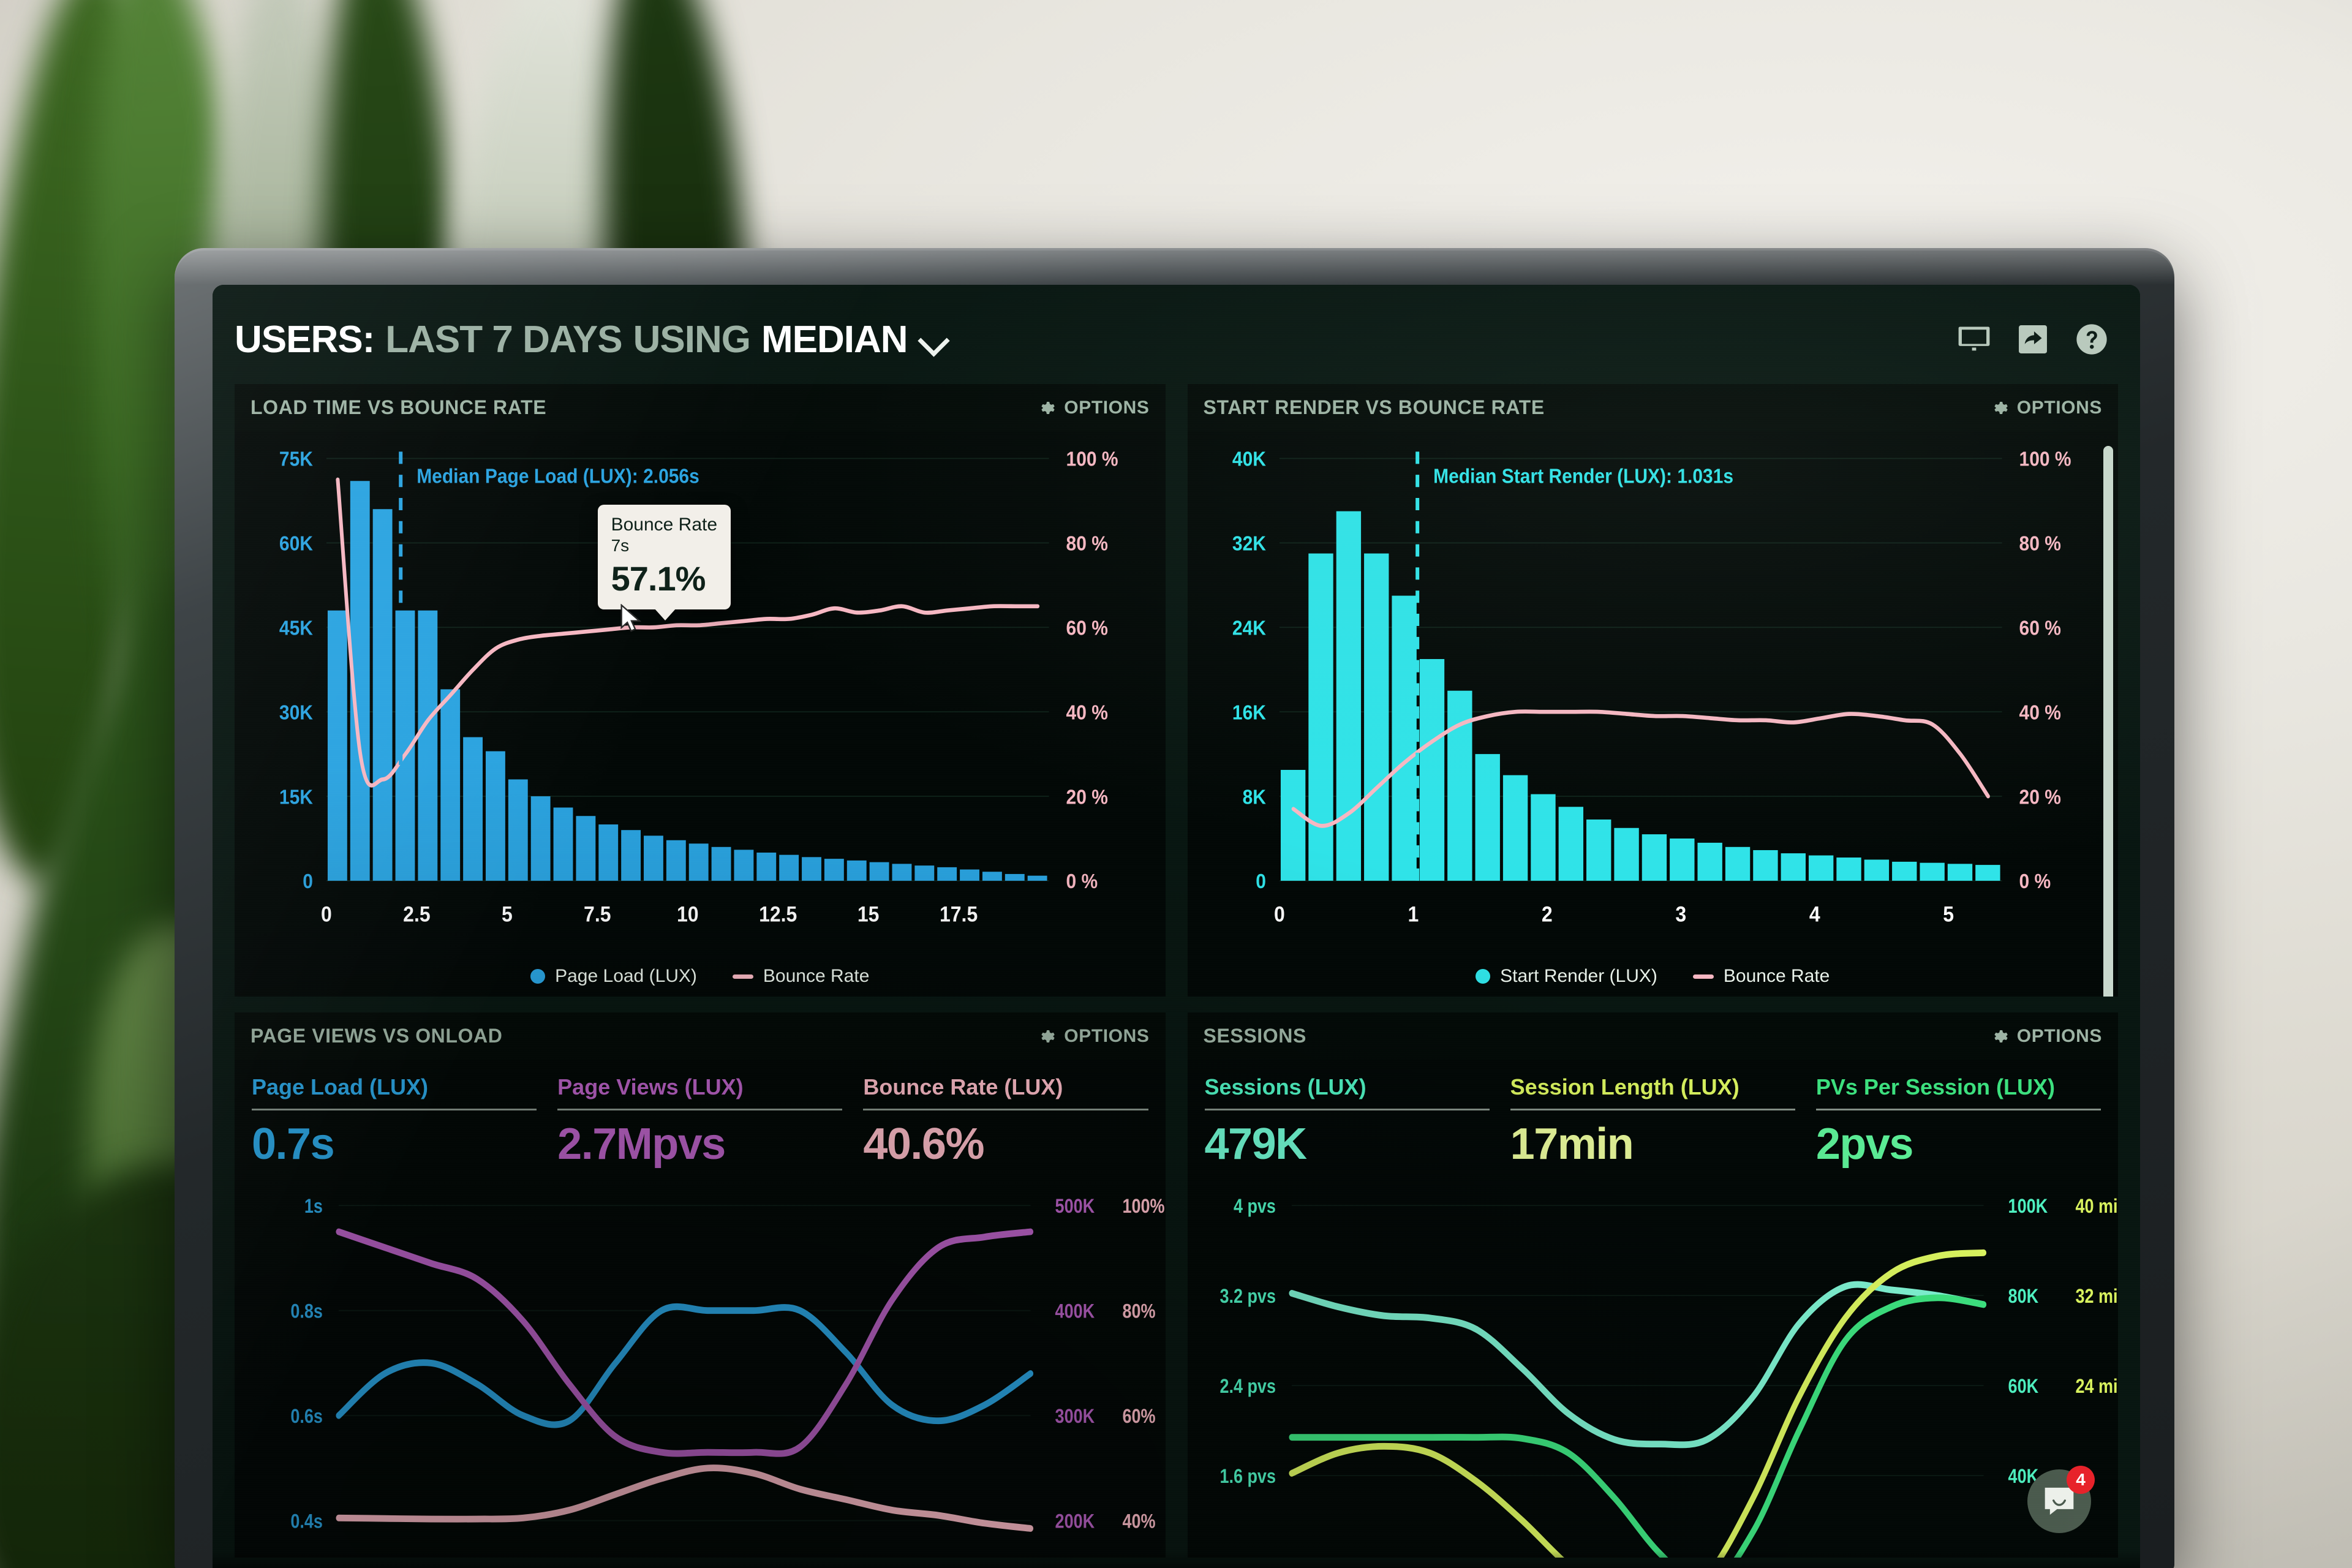 The image size is (2352, 1568). Describe the element at coordinates (2097, 1297) in the screenshot. I see `svg-text: 32 min` at that location.